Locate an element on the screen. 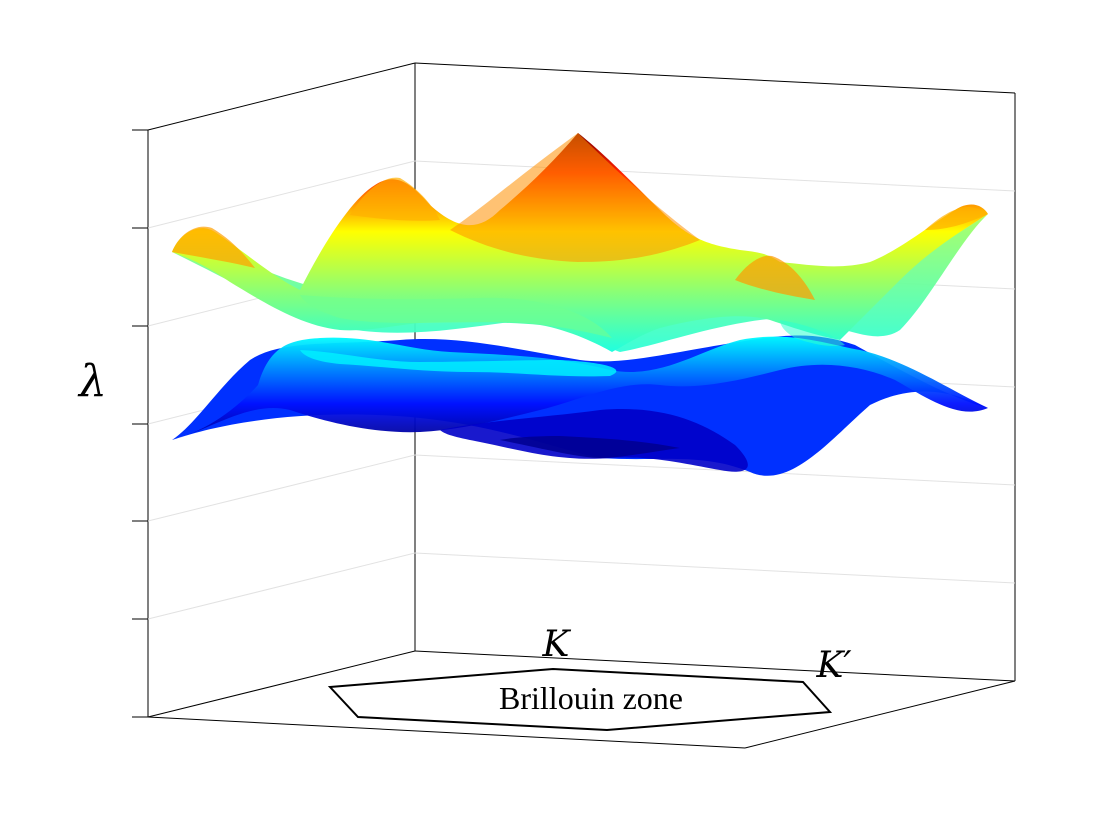 The image size is (1120, 840). brillouin-zone-hexagon is located at coordinates (580, 699).